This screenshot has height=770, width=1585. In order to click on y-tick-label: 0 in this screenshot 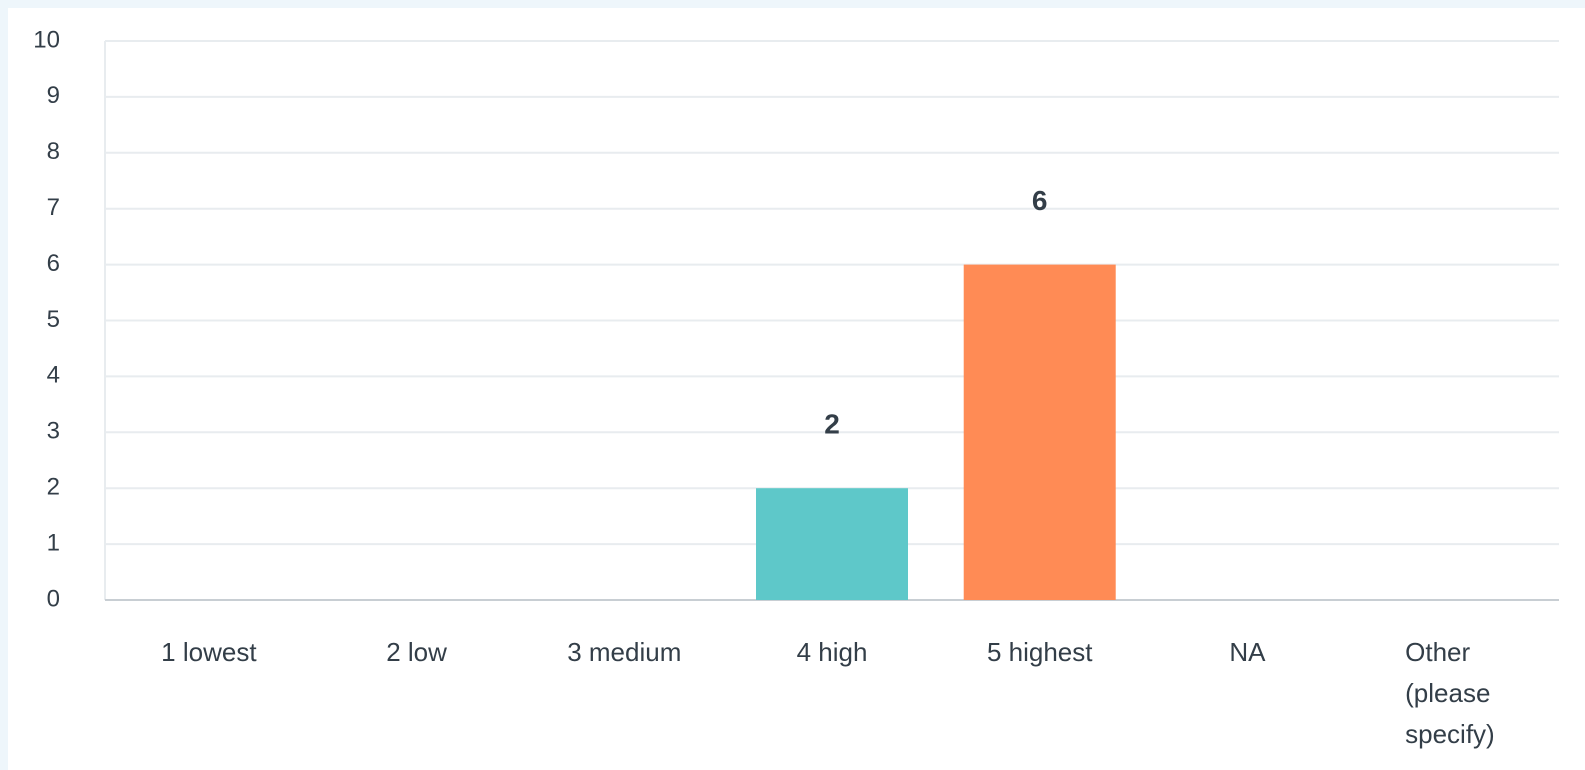, I will do `click(53, 598)`.